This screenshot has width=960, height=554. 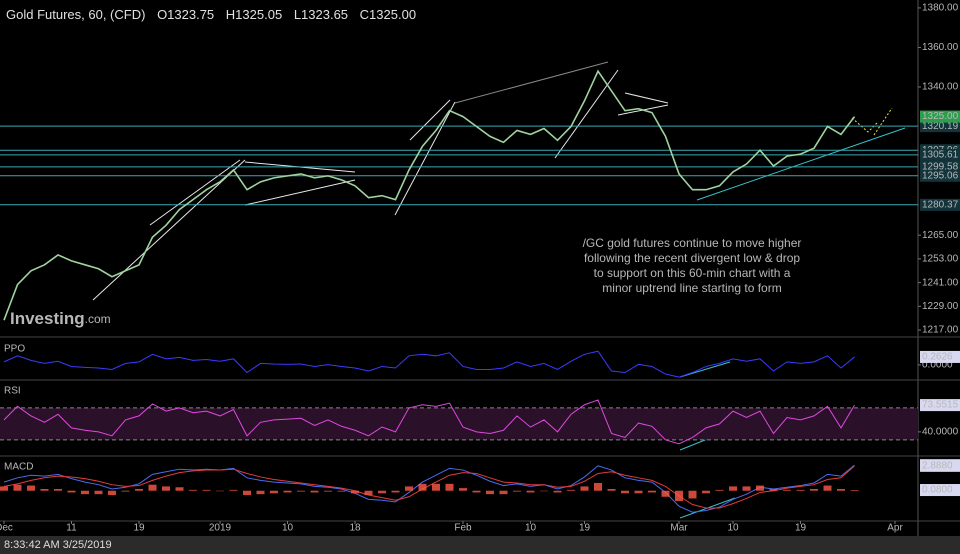 I want to click on y-tick-label: 1265.00, so click(x=940, y=235).